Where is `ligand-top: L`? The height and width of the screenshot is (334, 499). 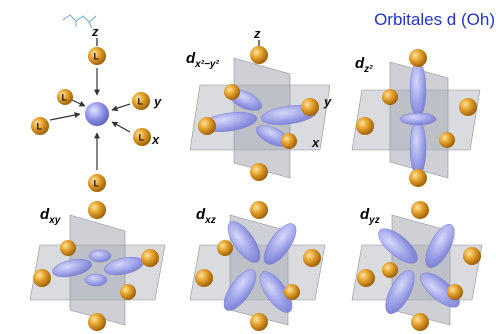
ligand-top: L is located at coordinates (97, 56).